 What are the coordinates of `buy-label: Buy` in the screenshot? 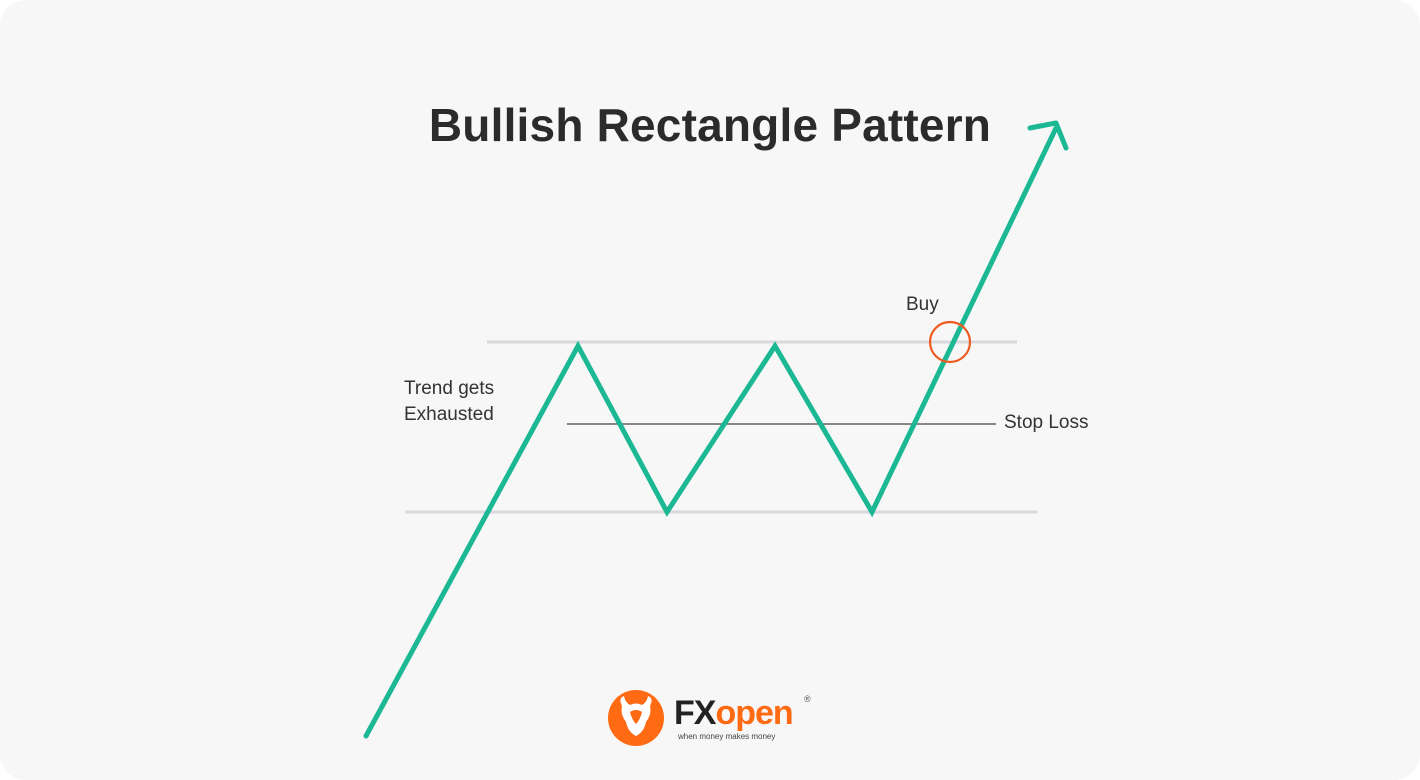 It's located at (922, 304).